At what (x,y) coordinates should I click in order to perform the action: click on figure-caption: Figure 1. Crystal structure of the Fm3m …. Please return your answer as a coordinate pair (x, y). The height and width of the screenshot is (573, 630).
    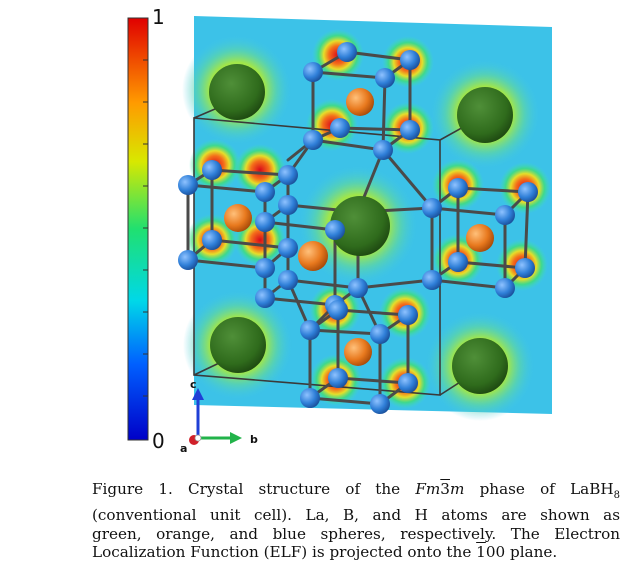
    Looking at the image, I should click on (356, 521).